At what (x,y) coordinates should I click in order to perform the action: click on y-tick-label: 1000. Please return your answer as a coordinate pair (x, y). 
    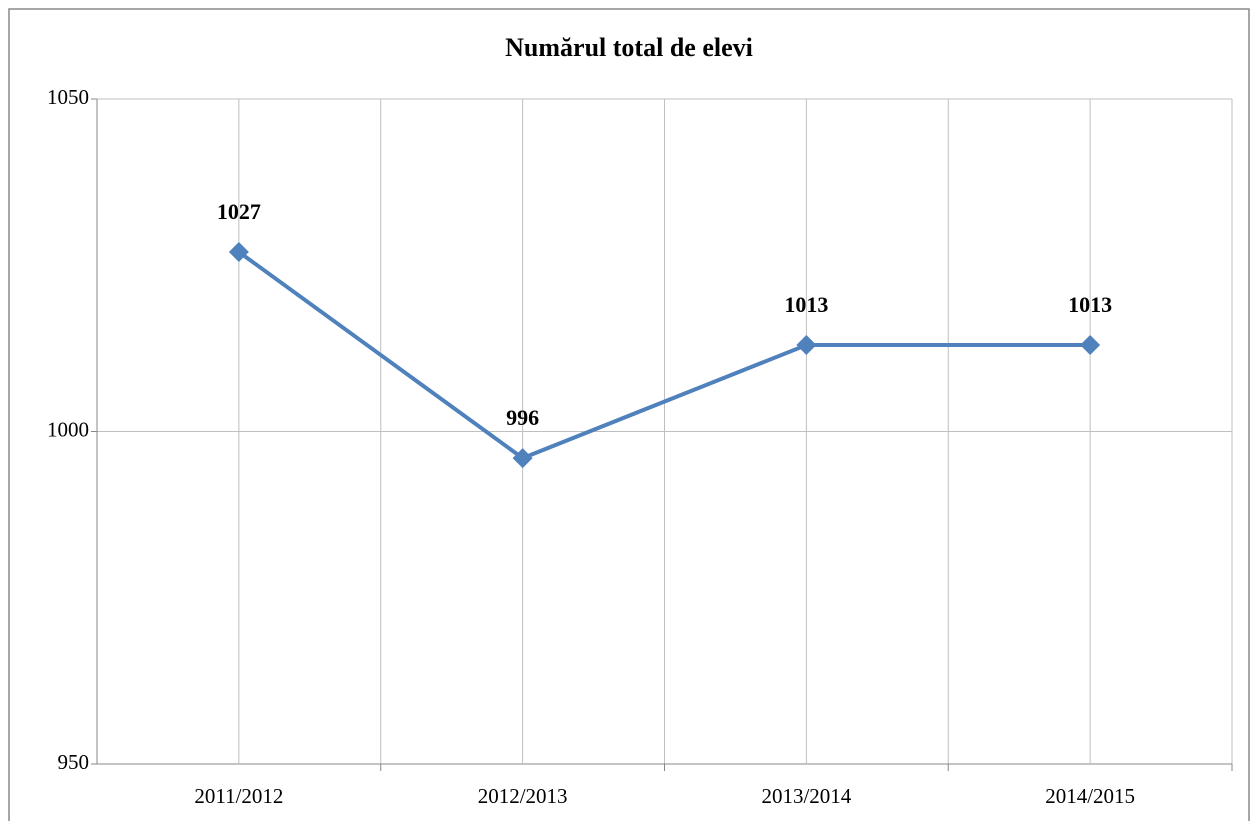
    Looking at the image, I should click on (68, 429).